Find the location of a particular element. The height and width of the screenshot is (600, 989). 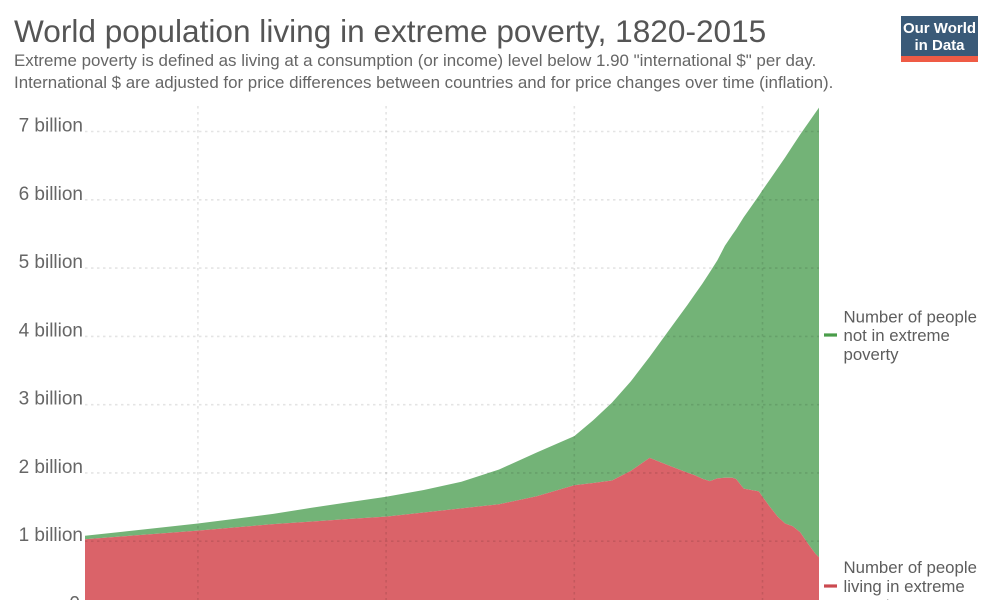

svg-text: 1 billion is located at coordinates (51, 535).